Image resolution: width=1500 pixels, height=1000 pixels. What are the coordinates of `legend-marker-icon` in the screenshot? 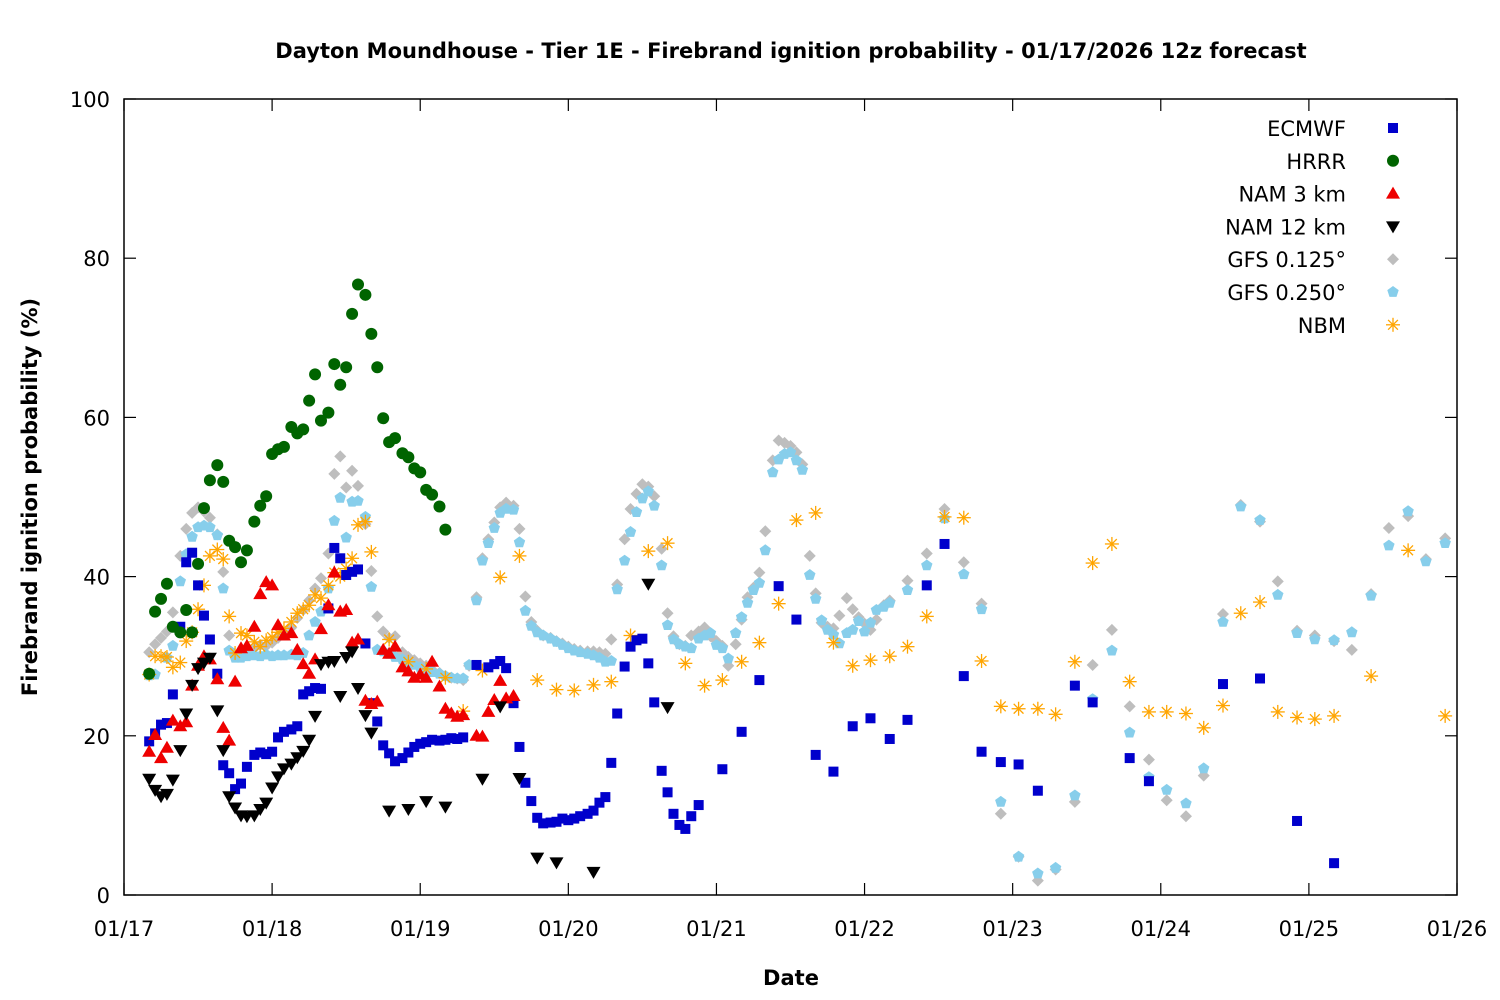 It's located at (1393, 227).